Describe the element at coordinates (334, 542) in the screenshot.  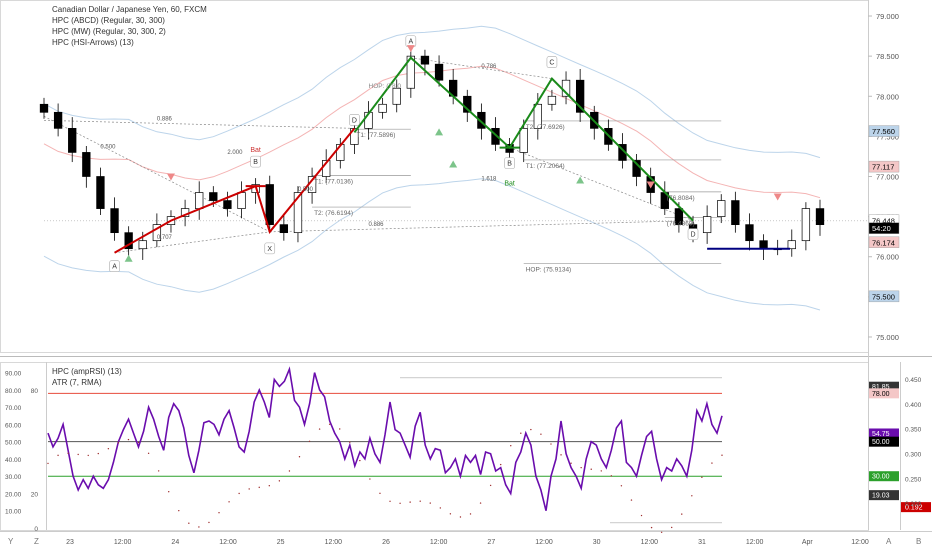
I see `time-tick-label: 12:00` at that location.